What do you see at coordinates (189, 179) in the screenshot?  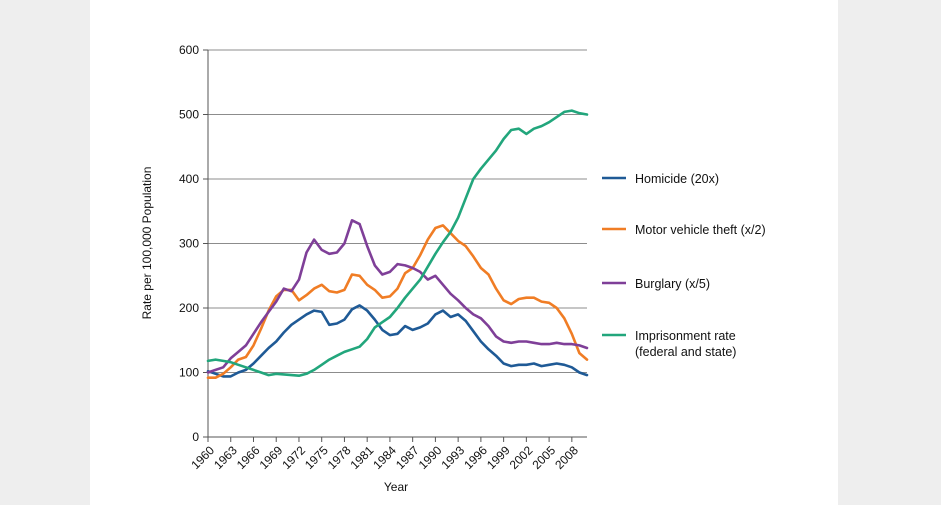 I see `y-tick-label: 400` at bounding box center [189, 179].